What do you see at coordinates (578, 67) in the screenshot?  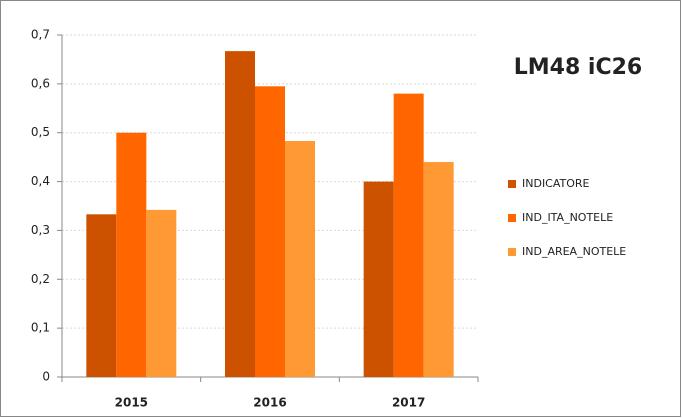 I see `chart-title: LM48 iC26` at bounding box center [578, 67].